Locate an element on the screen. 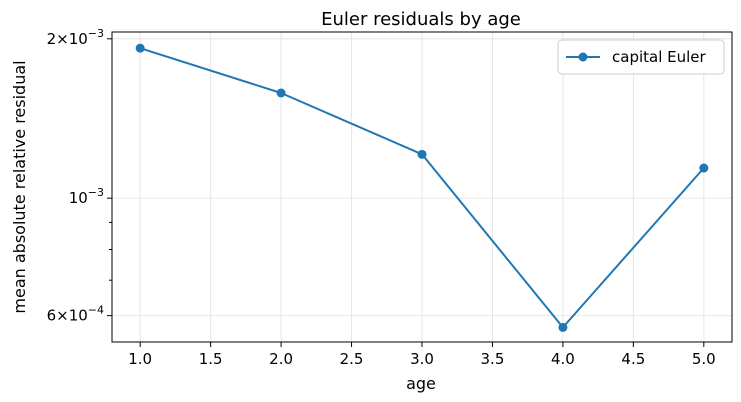 Image resolution: width=741 pixels, height=402 pixels. y-tick-label: 2×10⁻³ is located at coordinates (75, 37).